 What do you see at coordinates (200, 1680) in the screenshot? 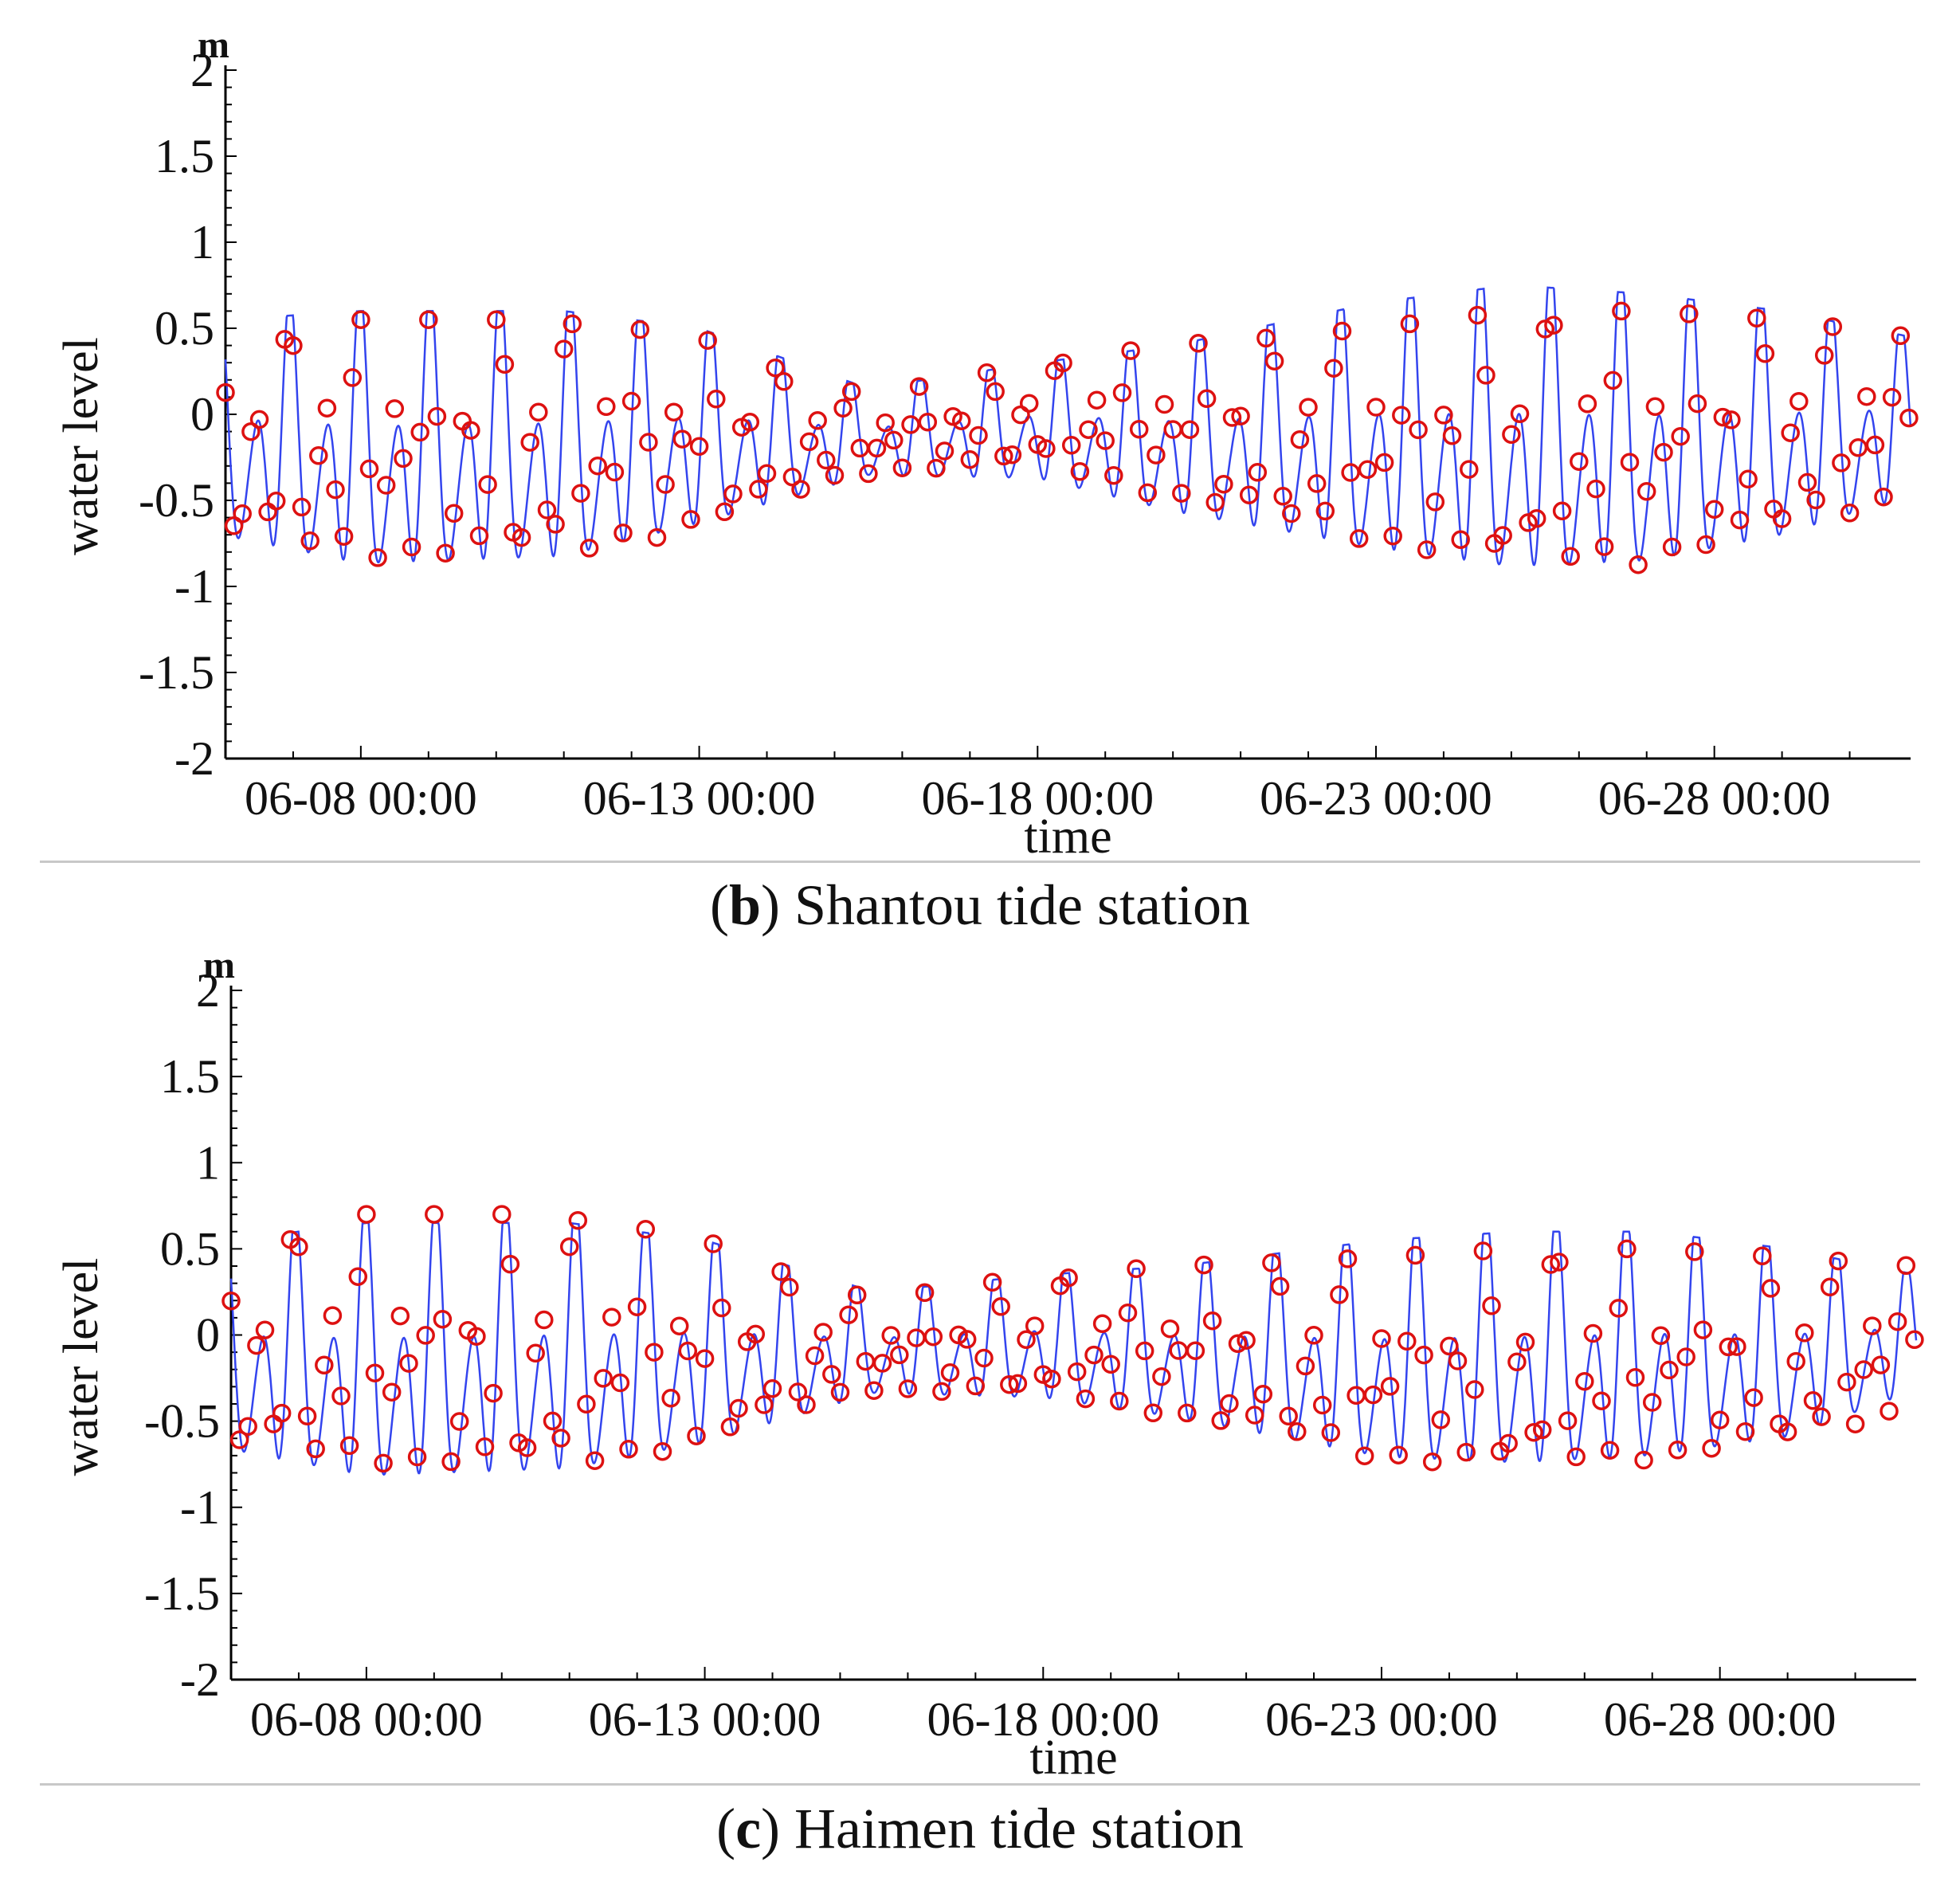
I see `y-tick-label: -2` at bounding box center [200, 1680].